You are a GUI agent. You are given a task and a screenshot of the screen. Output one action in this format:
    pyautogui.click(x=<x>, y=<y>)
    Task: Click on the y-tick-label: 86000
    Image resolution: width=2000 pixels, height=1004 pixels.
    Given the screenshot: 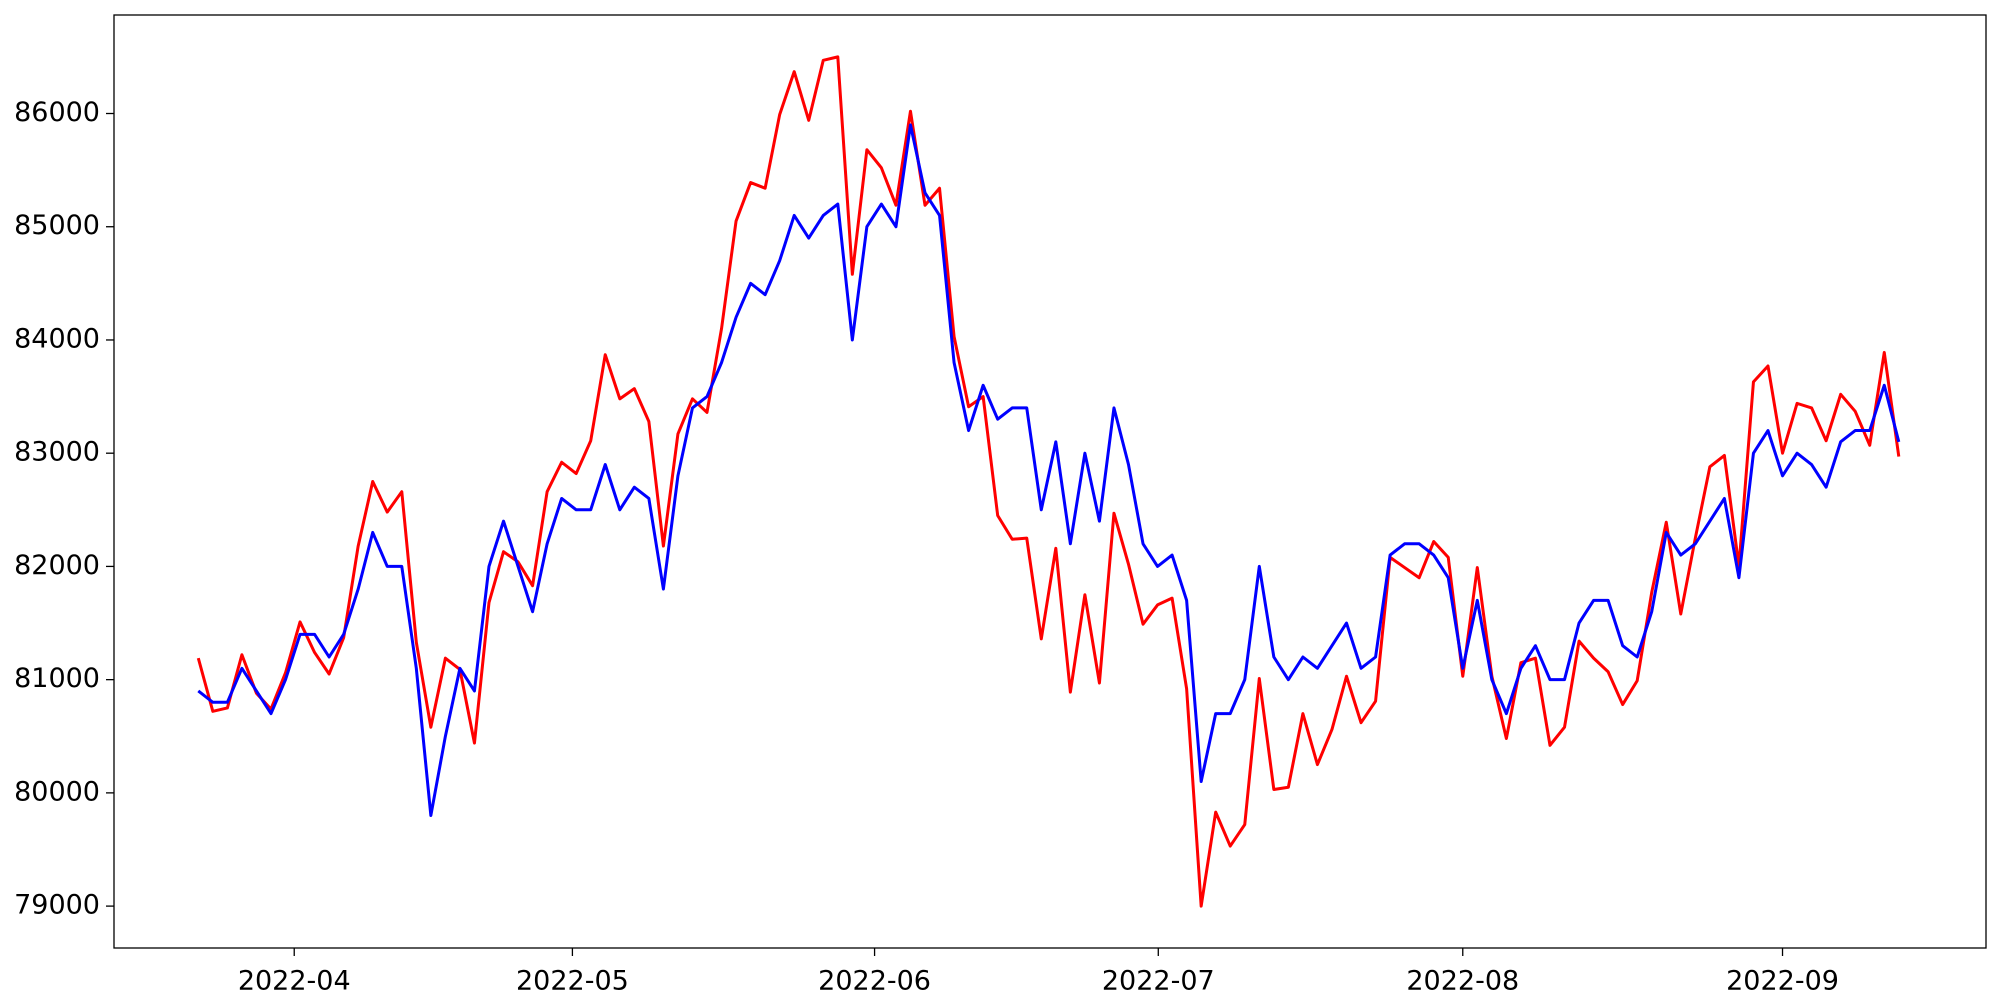 What is the action you would take?
    pyautogui.click(x=57, y=112)
    